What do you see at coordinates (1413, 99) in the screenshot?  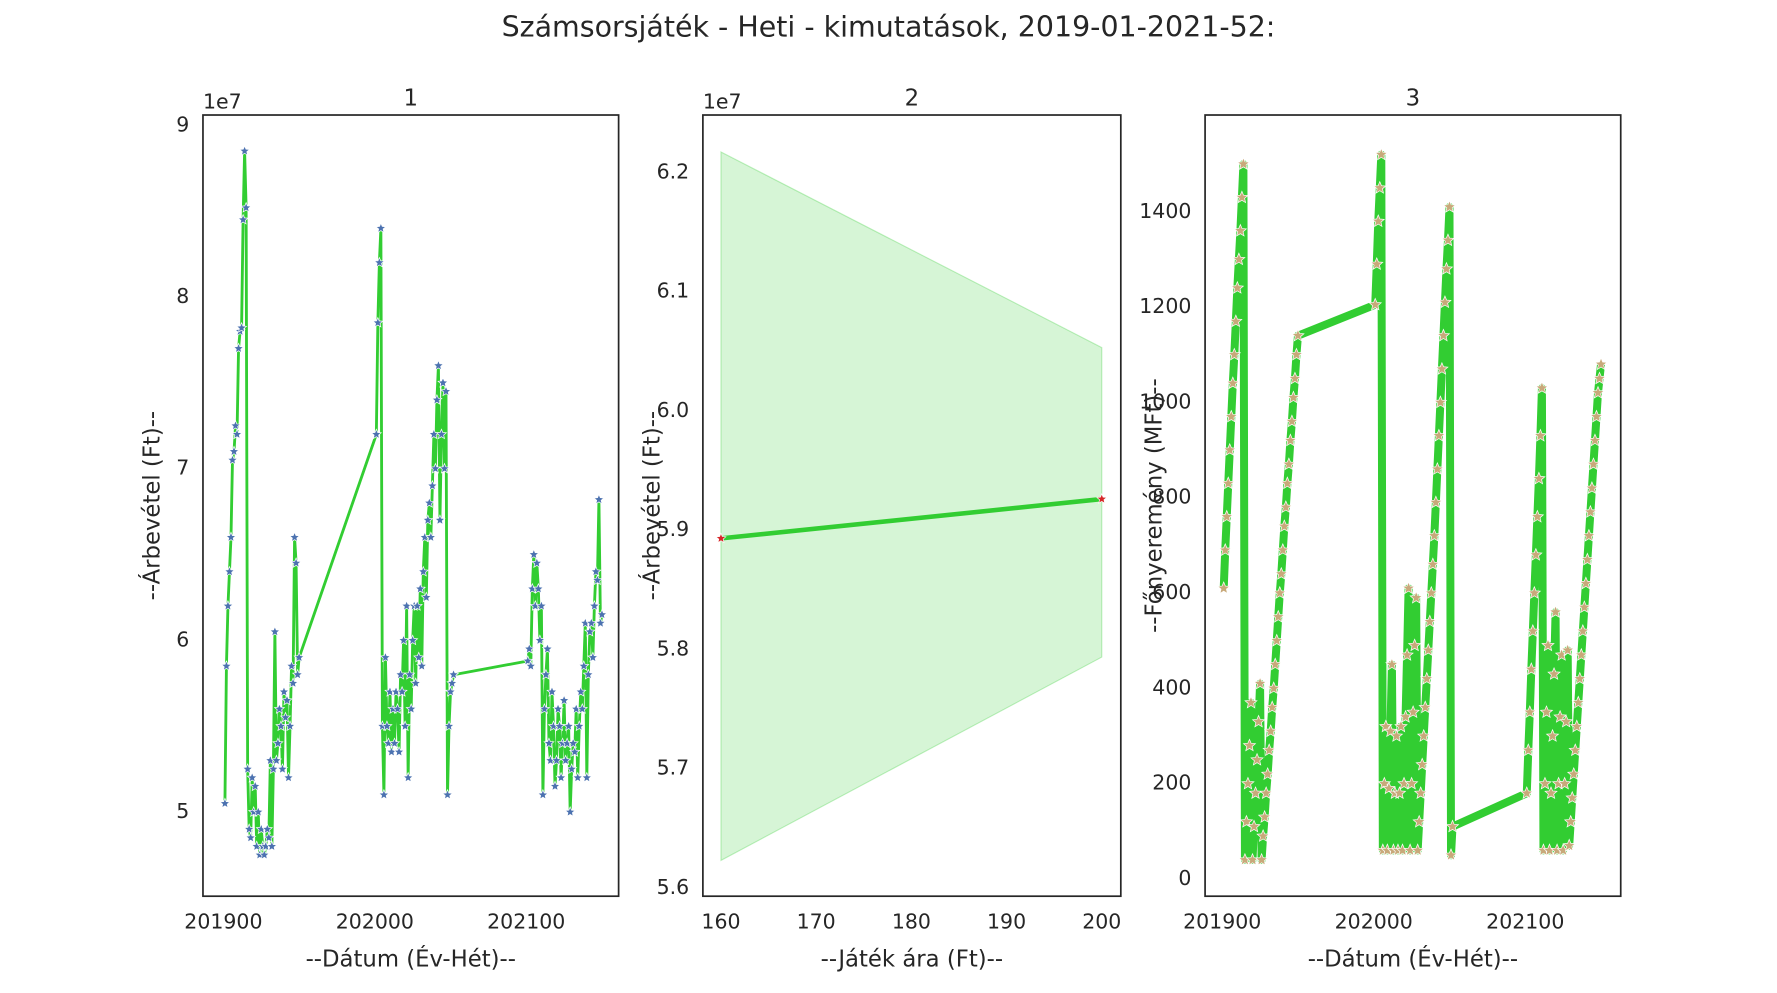 I see `subplot-title: 3` at bounding box center [1413, 99].